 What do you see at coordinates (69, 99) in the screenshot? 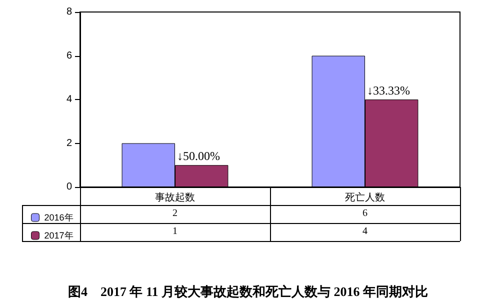
I see `y-tick-label: 4` at bounding box center [69, 99].